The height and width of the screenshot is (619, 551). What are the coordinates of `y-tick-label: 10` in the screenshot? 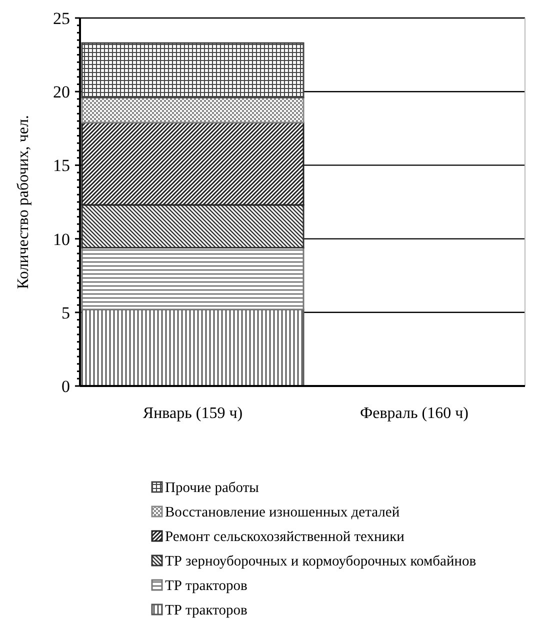 It's located at (61, 239).